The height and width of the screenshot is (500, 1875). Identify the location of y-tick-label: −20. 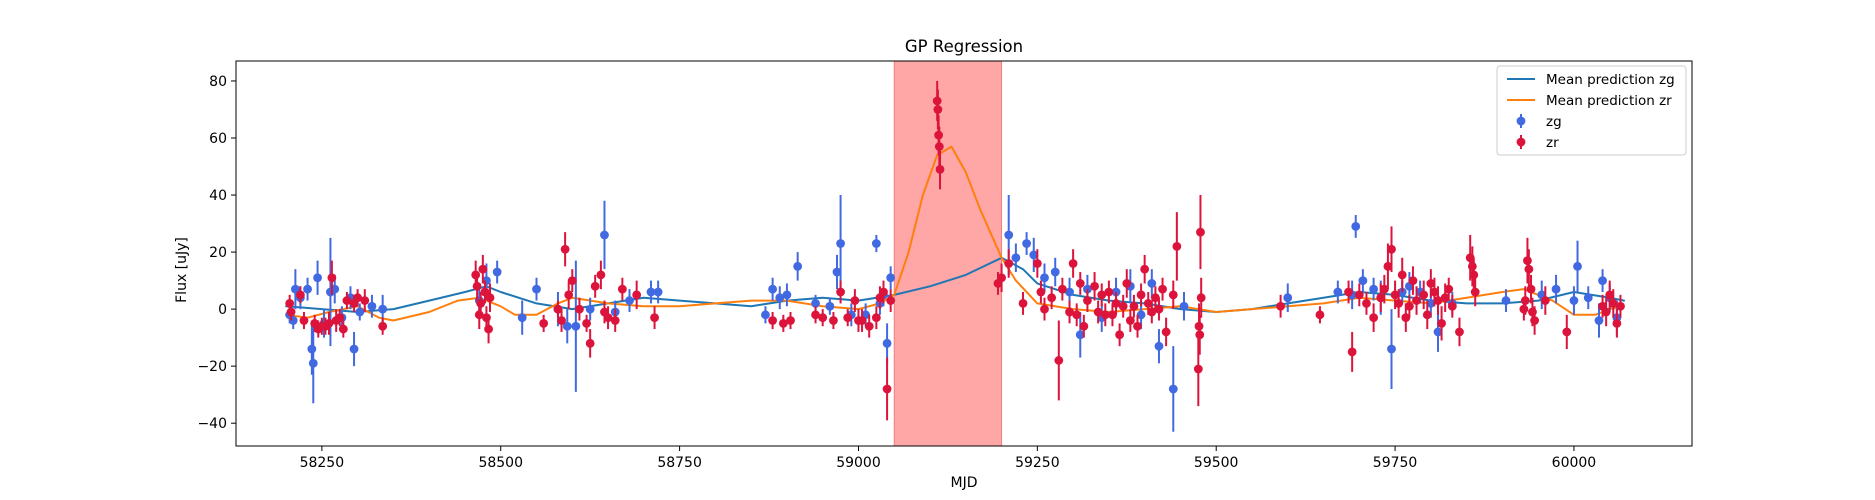
(212, 367).